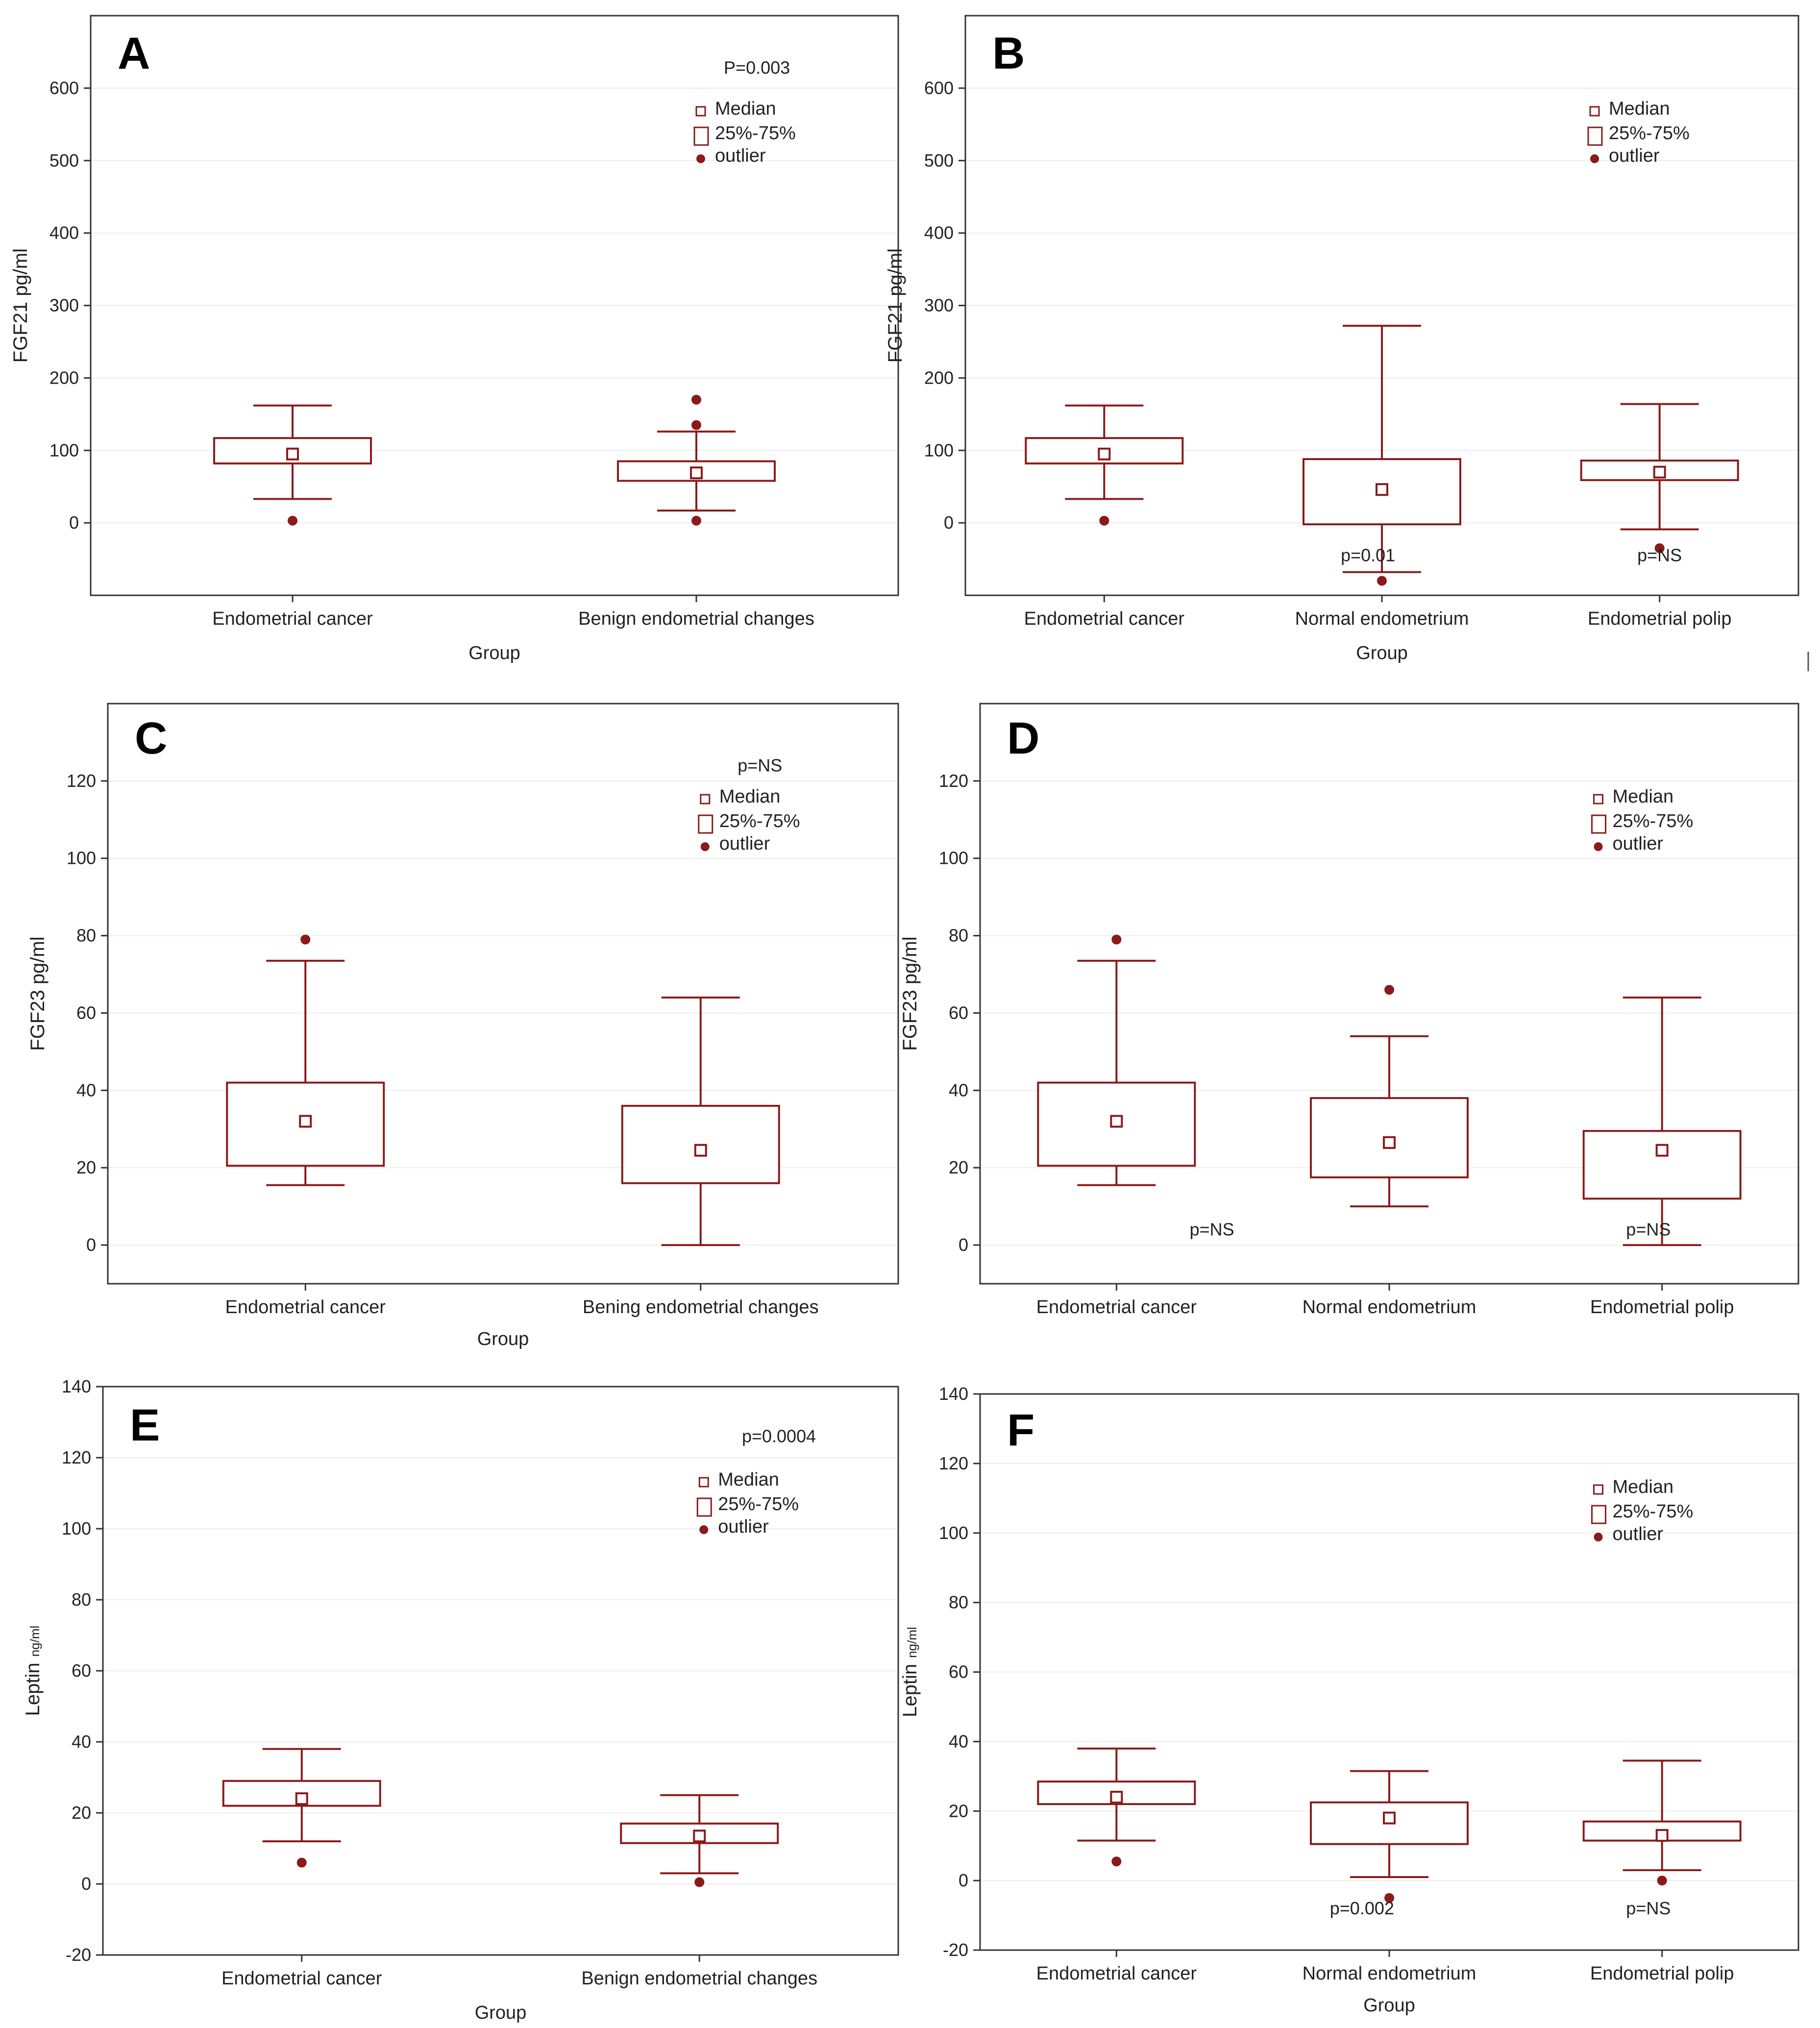  What do you see at coordinates (1008, 53) in the screenshot?
I see `panel-letter: B` at bounding box center [1008, 53].